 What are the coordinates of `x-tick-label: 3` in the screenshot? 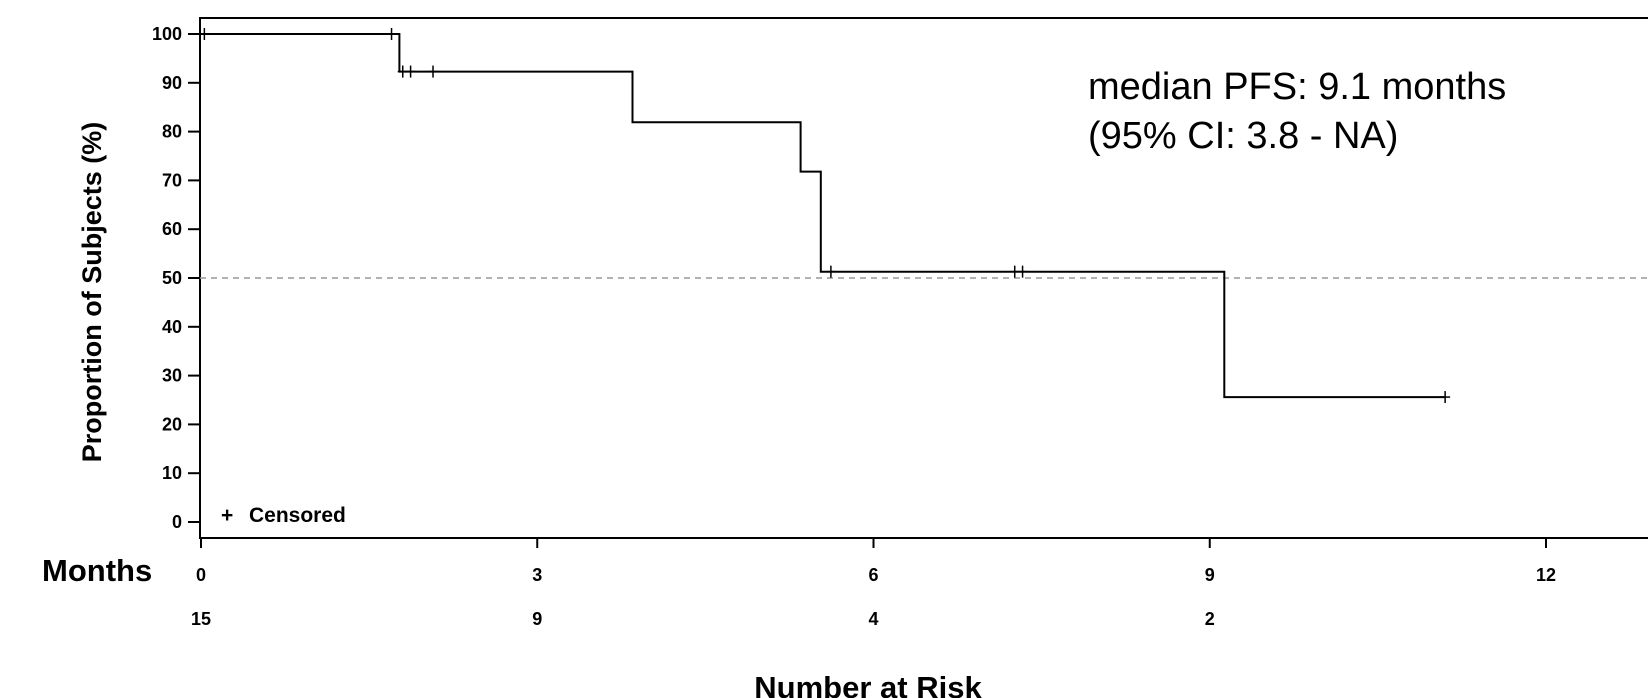 It's located at (537, 575).